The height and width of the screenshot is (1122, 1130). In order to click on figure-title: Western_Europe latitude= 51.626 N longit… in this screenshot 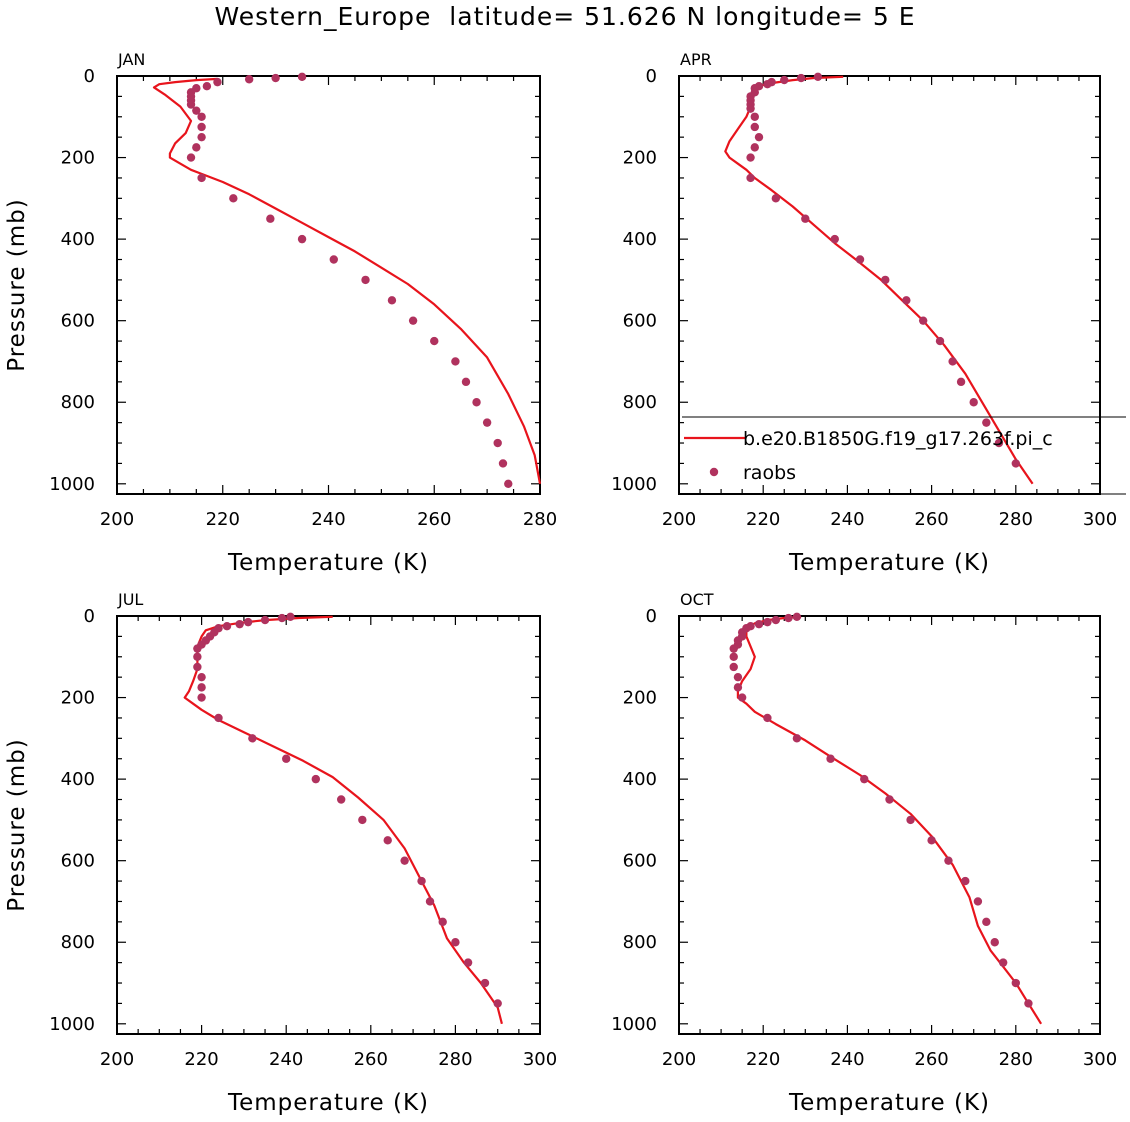, I will do `click(565, 16)`.